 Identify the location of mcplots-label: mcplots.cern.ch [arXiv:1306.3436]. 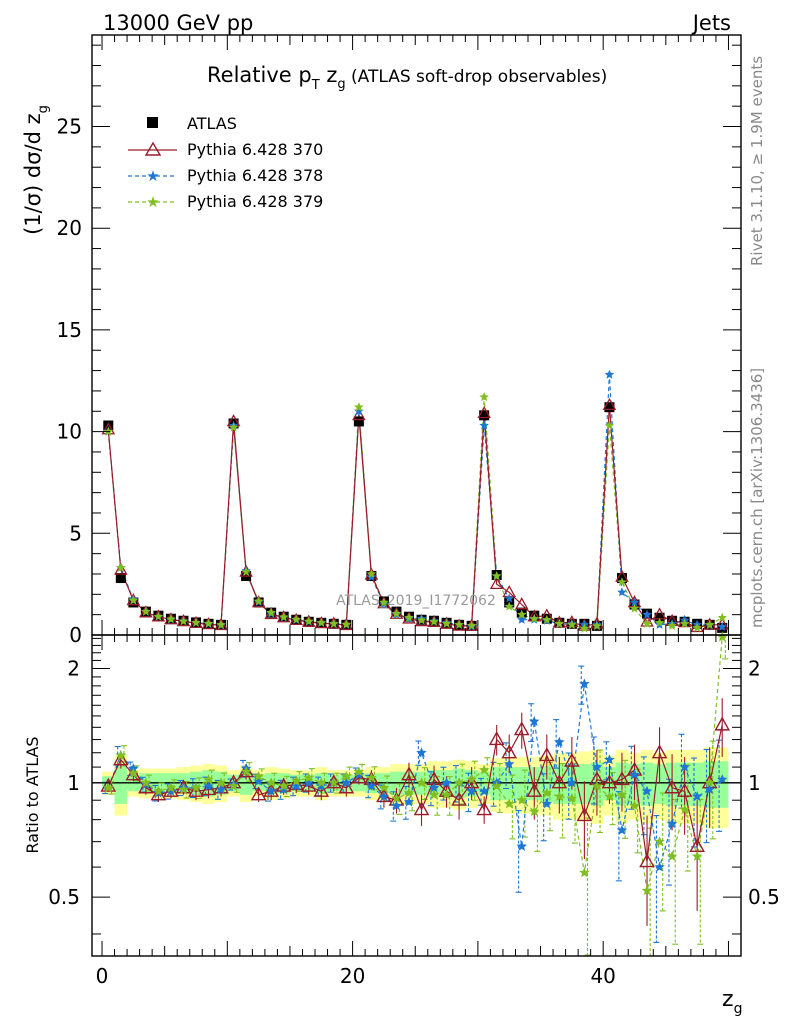
(757, 498).